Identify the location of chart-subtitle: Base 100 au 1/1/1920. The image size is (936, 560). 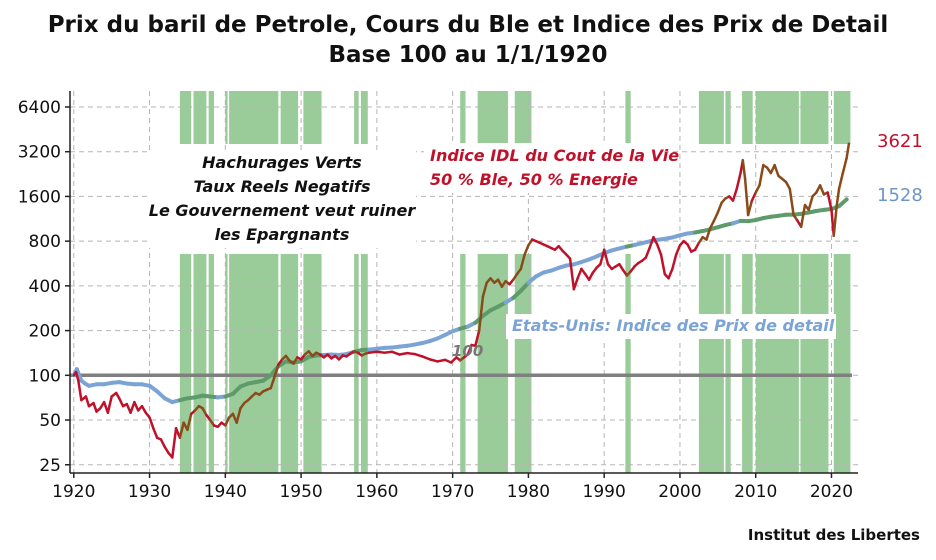
(467, 55).